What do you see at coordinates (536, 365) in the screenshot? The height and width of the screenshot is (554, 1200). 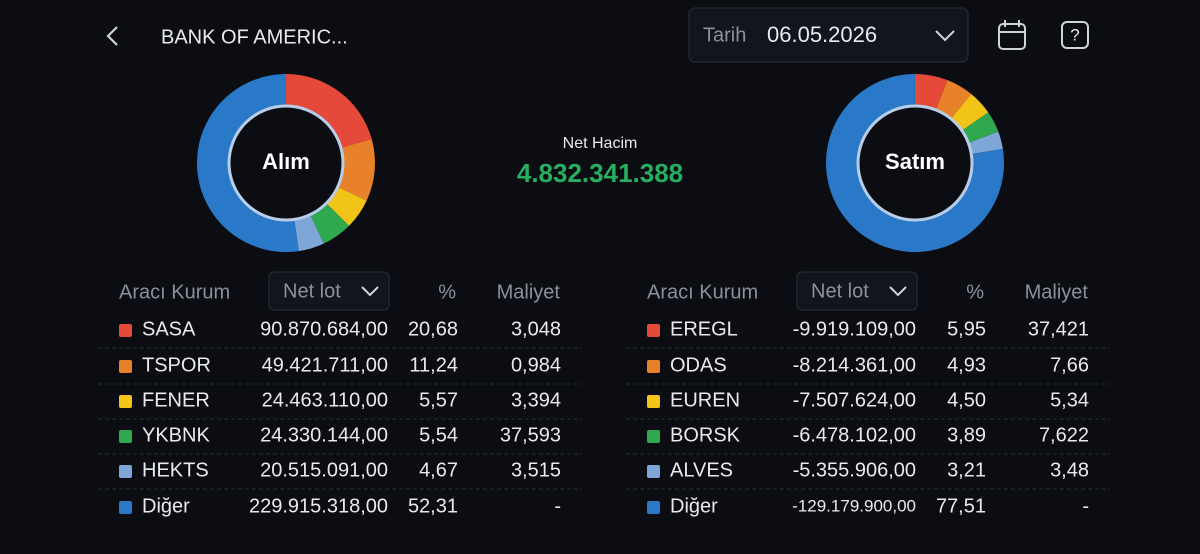 I see `cost: 0,984` at bounding box center [536, 365].